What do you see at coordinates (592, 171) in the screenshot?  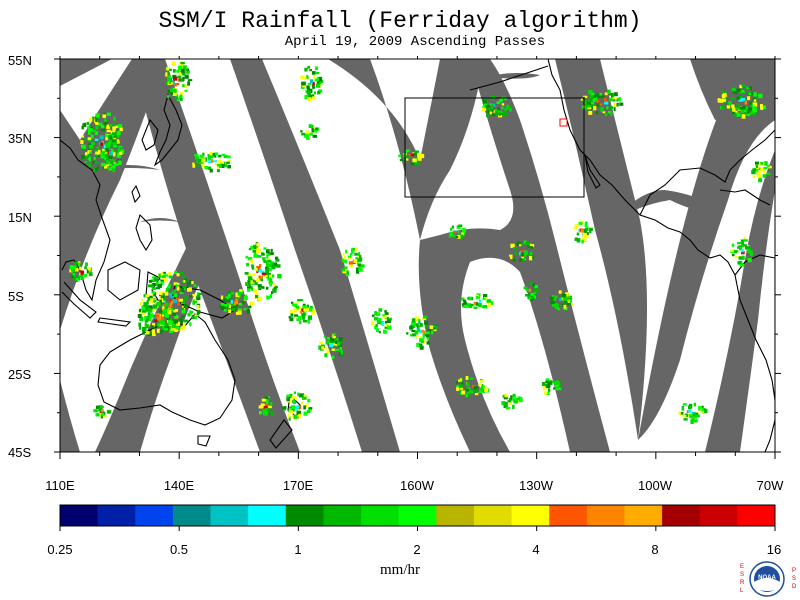 I see `coast-baja` at bounding box center [592, 171].